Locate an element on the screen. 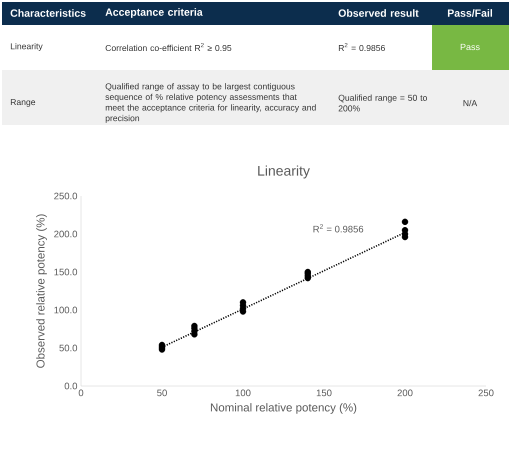  annotation: R$^{2}$ = 0.9856 is located at coordinates (338, 228).